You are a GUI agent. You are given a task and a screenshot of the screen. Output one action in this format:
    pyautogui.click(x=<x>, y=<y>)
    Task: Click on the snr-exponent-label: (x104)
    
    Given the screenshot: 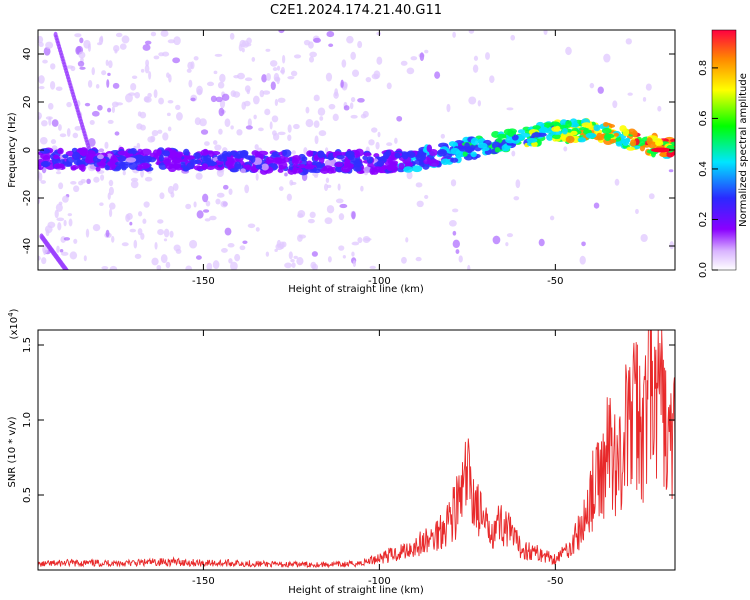 What is the action you would take?
    pyautogui.click(x=13, y=323)
    